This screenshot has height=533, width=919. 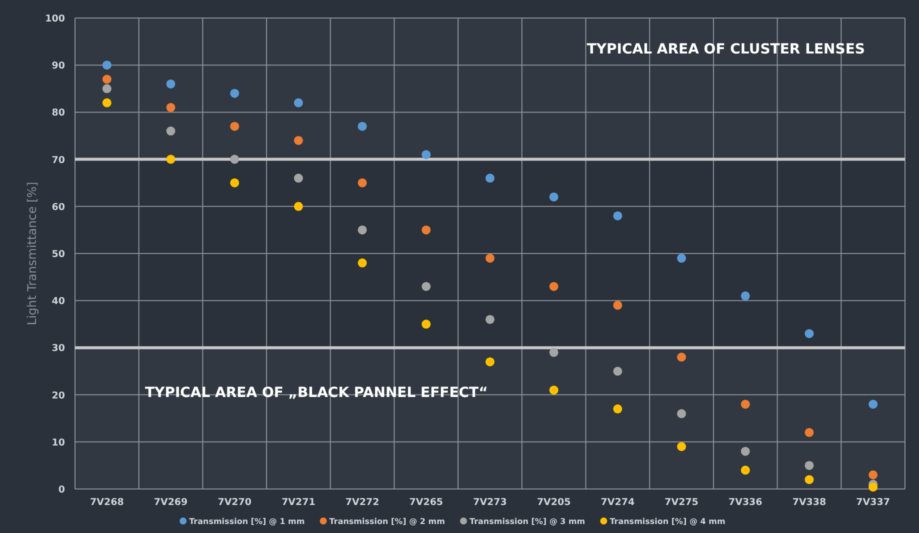 What do you see at coordinates (235, 502) in the screenshot?
I see `x-tick-label: 7V270` at bounding box center [235, 502].